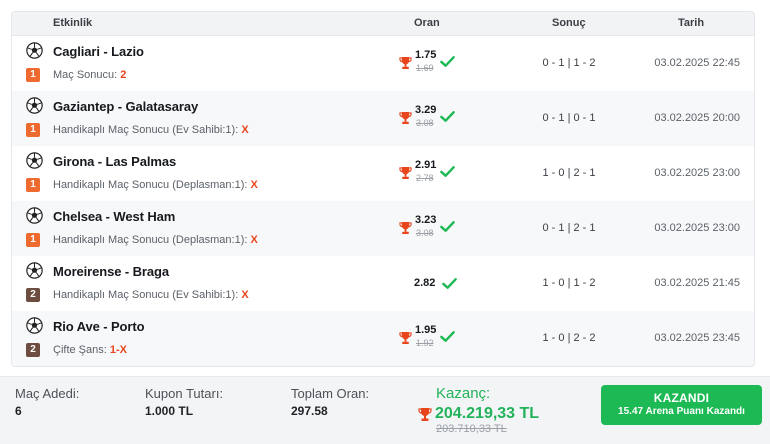 The image size is (770, 444). I want to click on odd-old-value: 1.69, so click(425, 68).